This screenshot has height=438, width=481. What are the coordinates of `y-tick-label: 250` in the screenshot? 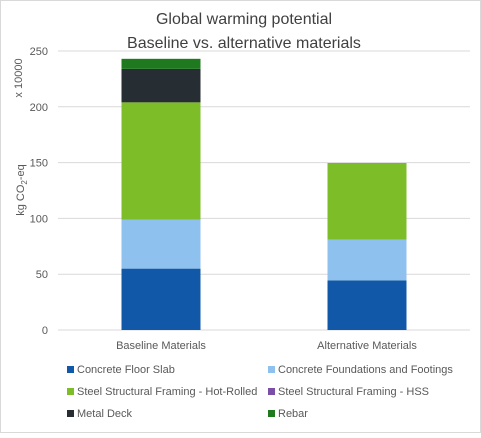 It's located at (39, 52).